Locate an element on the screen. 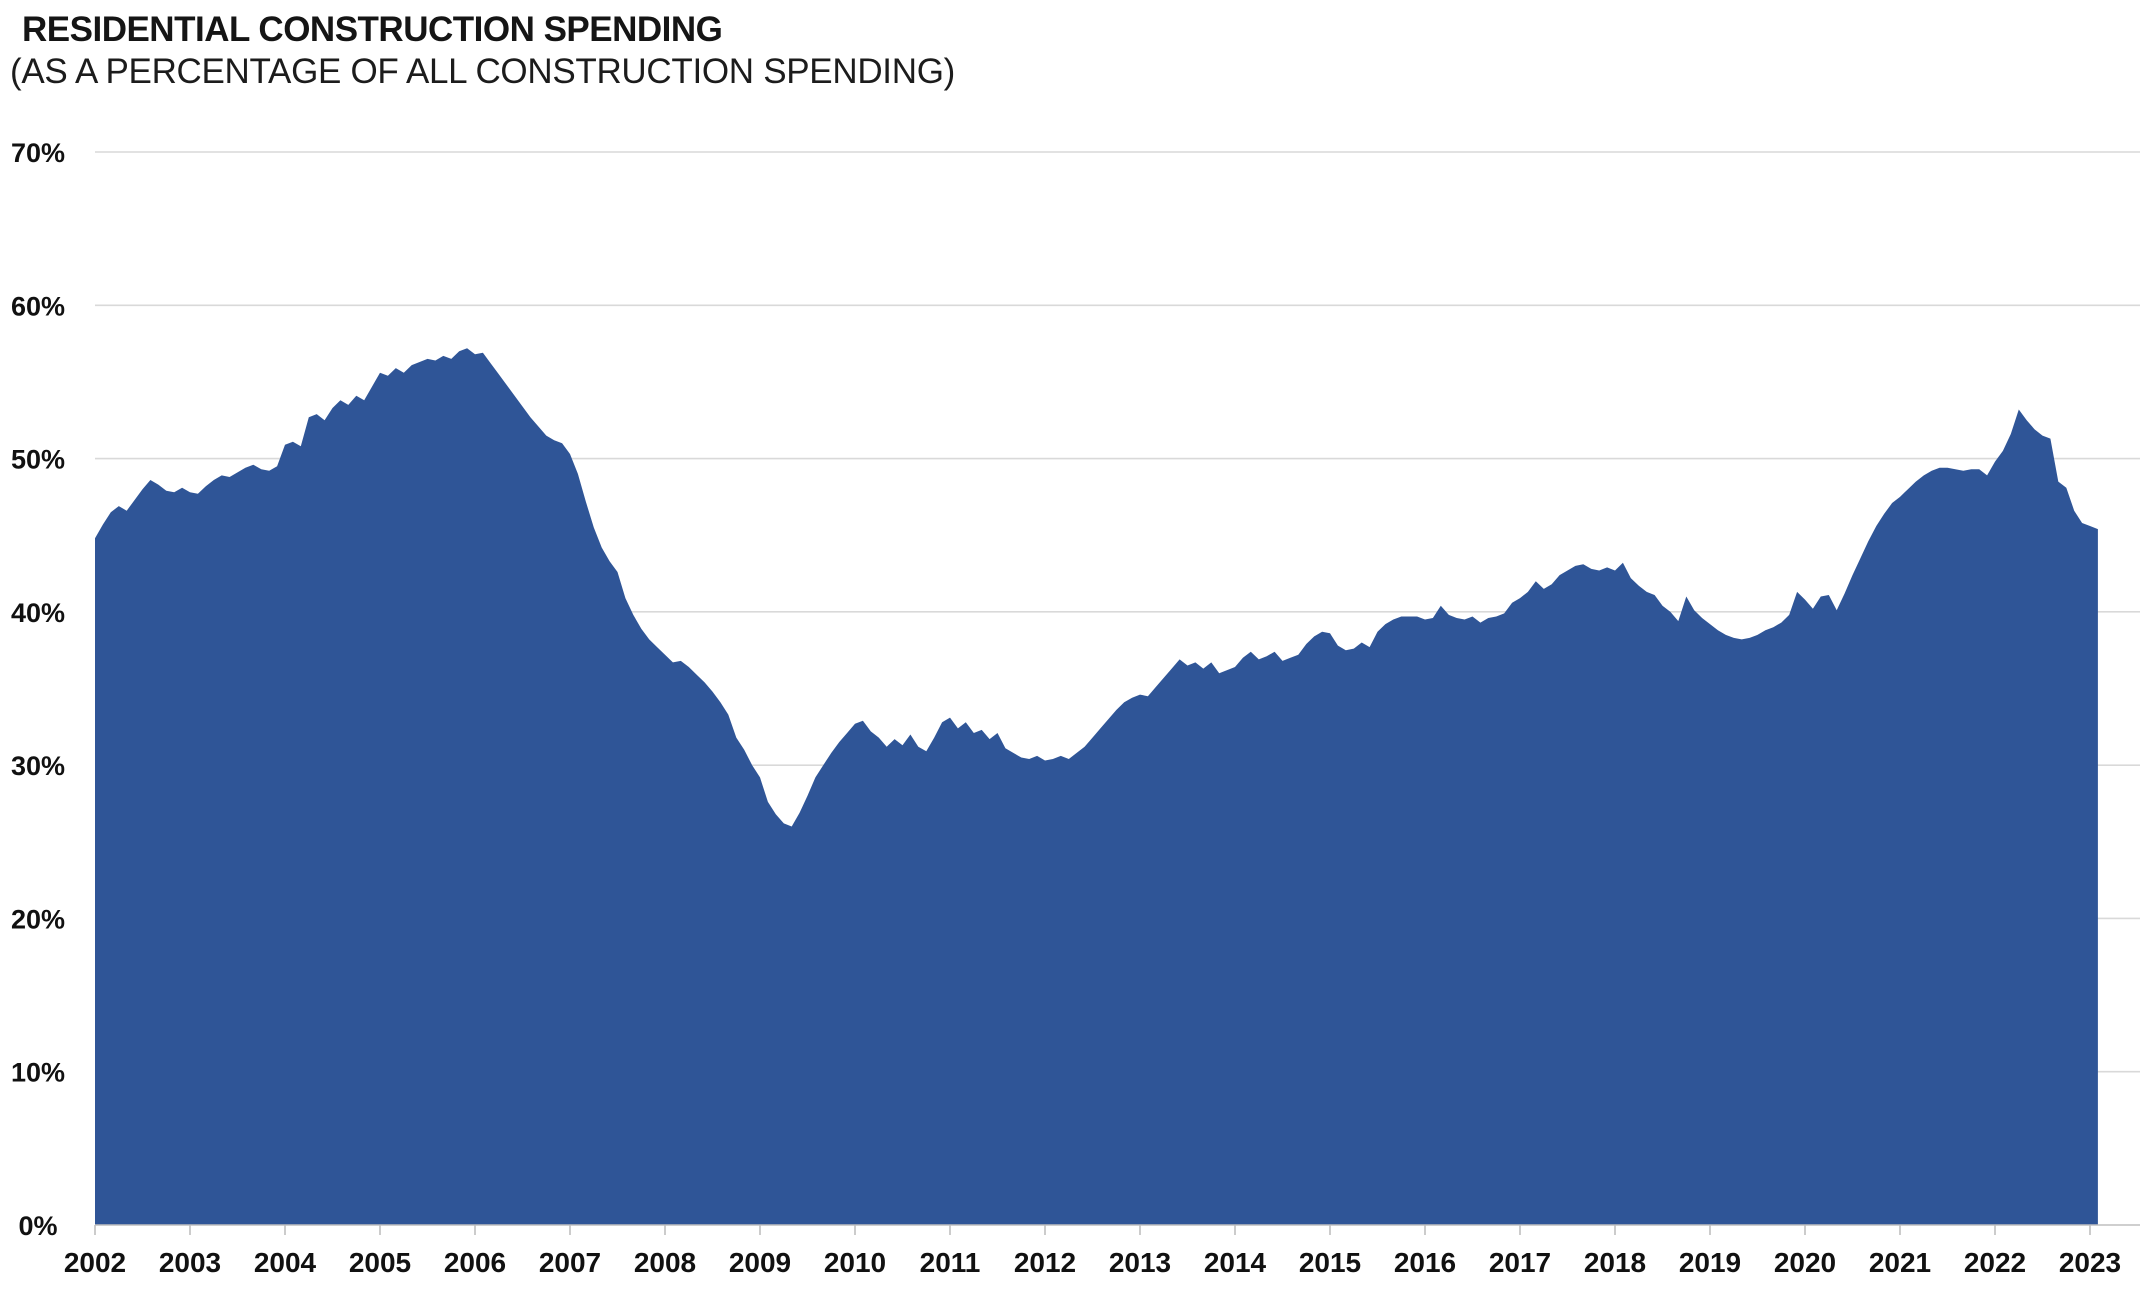 This screenshot has width=2146, height=1293. y-axis-labels: 0% 10% 20% 30% 40% 50% 60% 70% is located at coordinates (38, 689).